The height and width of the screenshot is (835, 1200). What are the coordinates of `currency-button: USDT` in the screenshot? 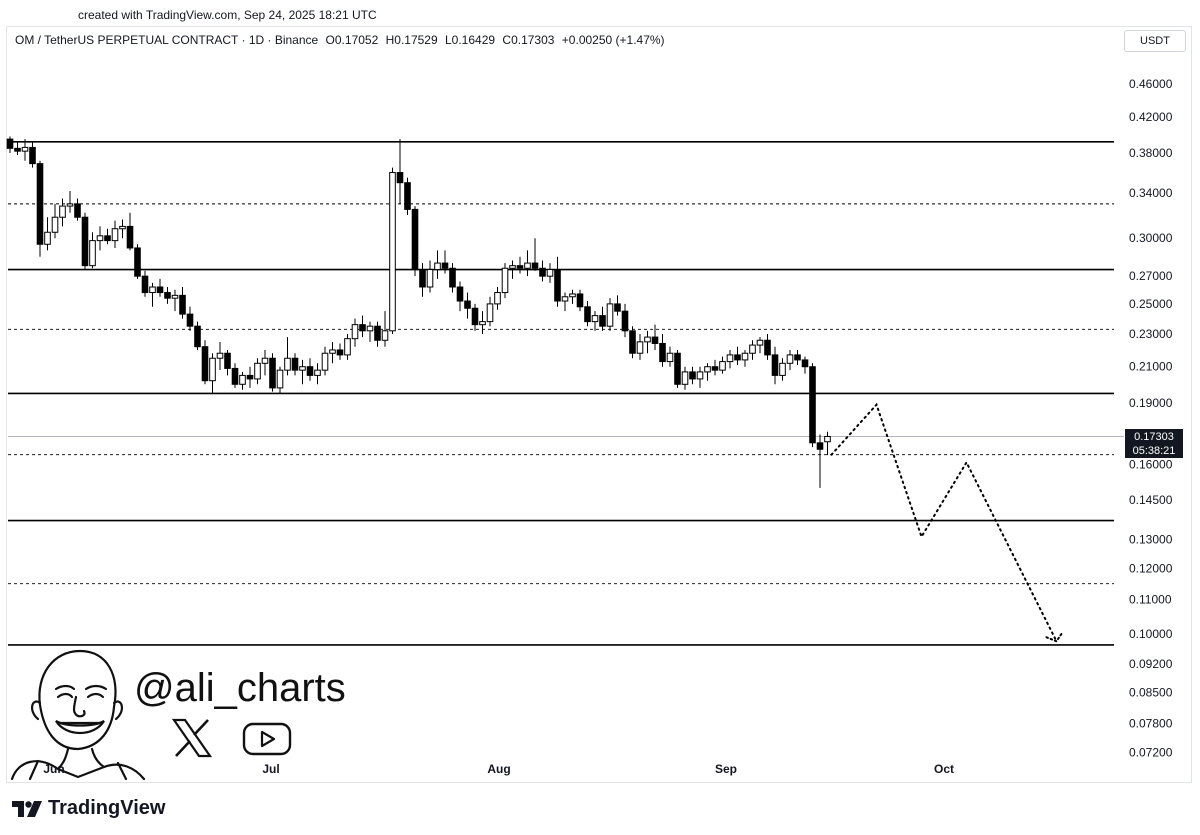 It's located at (1155, 41).